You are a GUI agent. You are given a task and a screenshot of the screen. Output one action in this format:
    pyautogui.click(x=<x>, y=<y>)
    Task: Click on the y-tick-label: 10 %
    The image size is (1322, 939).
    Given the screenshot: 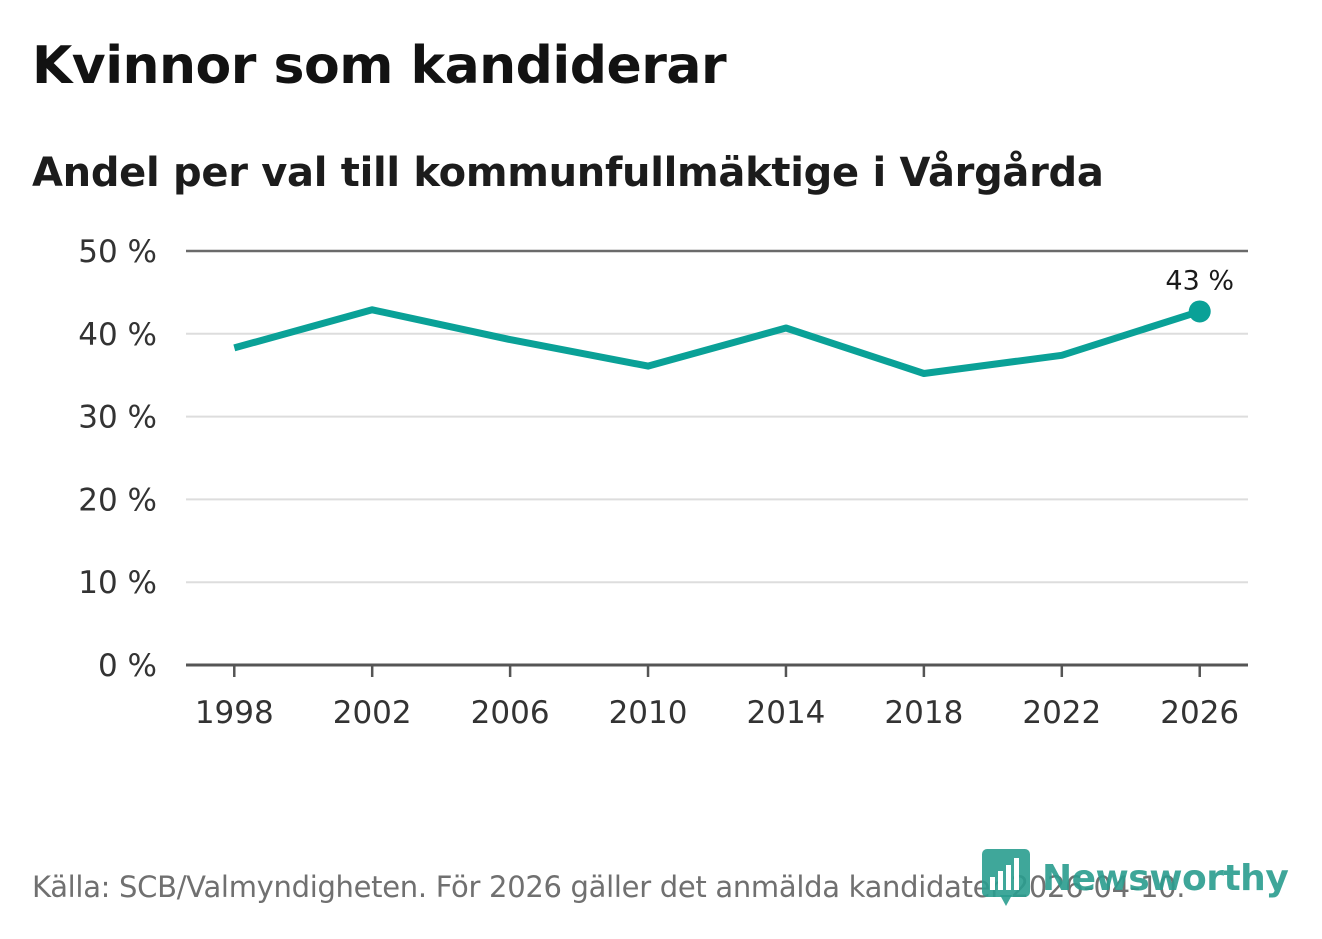 What is the action you would take?
    pyautogui.click(x=117, y=583)
    